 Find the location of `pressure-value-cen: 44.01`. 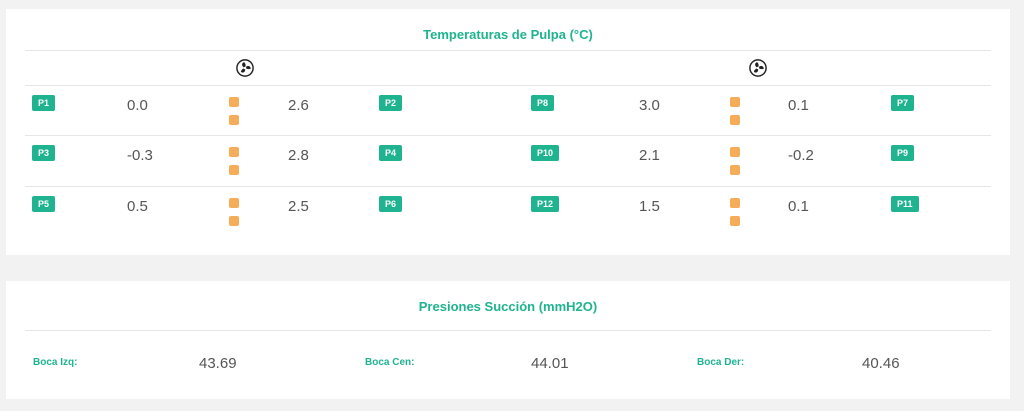

pressure-value-cen: 44.01 is located at coordinates (550, 363).